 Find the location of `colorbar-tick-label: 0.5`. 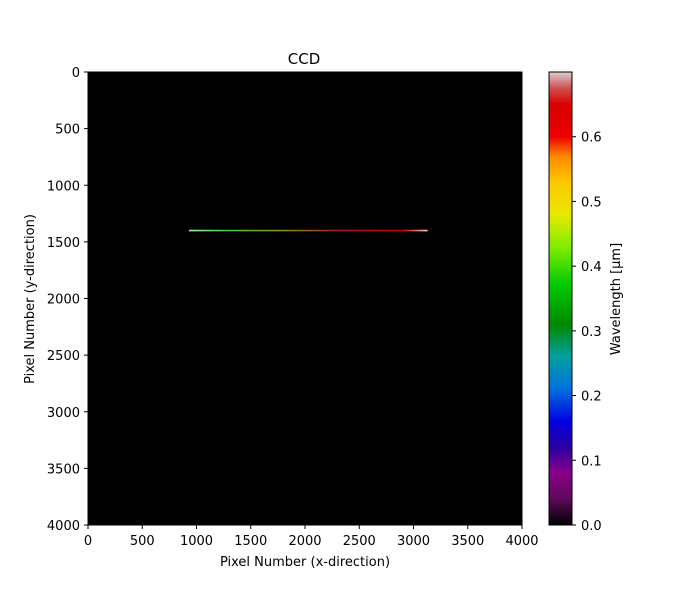

colorbar-tick-label: 0.5 is located at coordinates (591, 202).